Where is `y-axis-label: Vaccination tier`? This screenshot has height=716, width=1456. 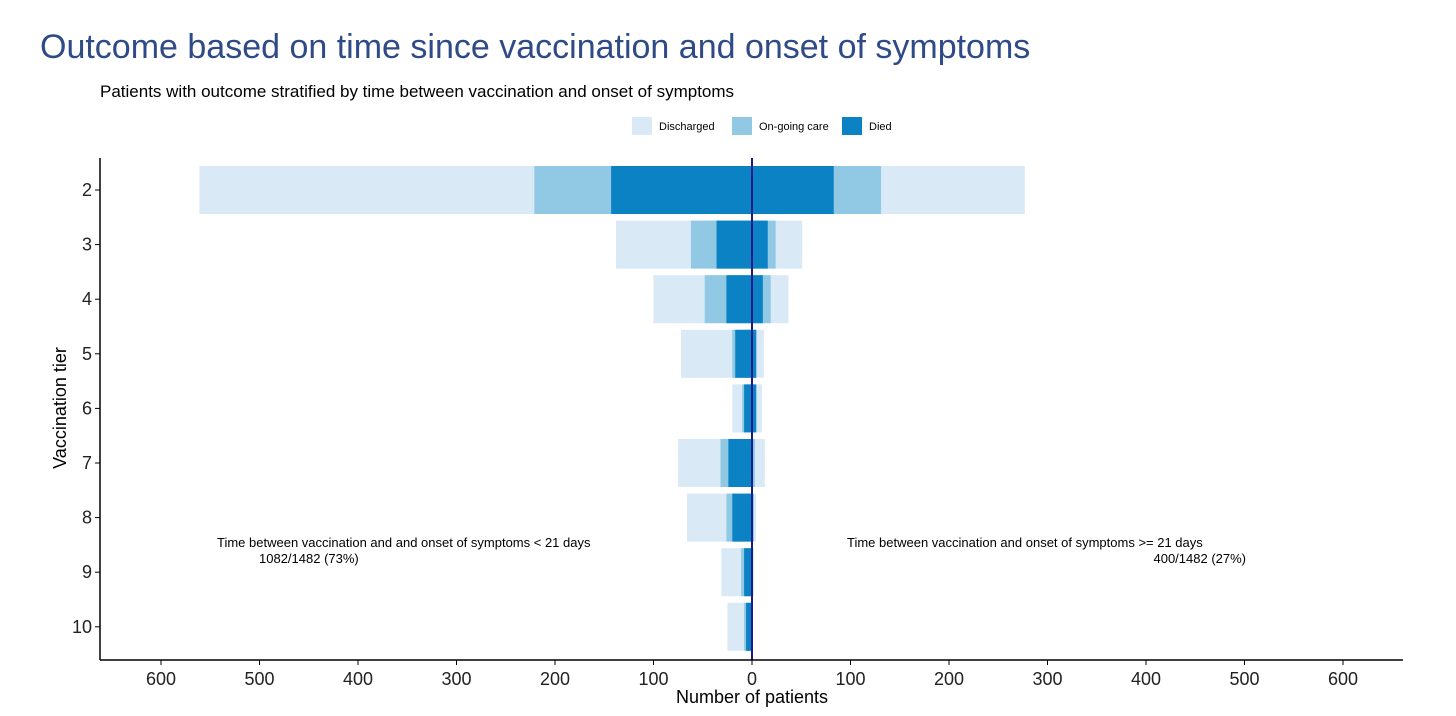
y-axis-label: Vaccination tier is located at coordinates (60, 408).